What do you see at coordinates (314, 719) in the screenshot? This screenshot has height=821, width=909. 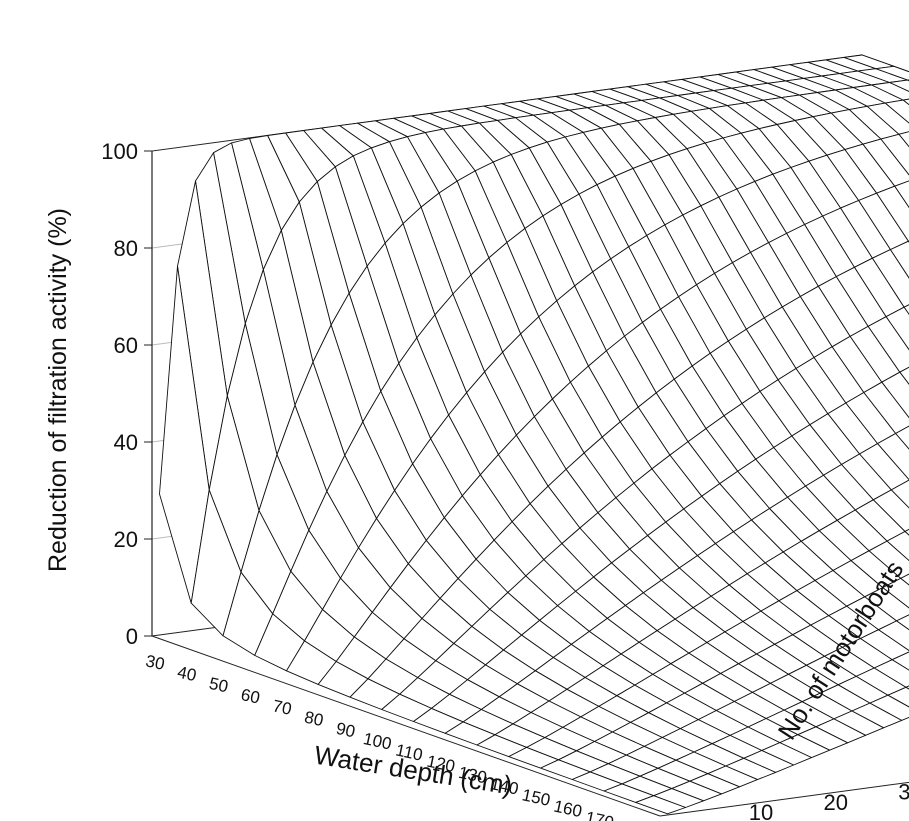 I see `x-tick-label: 80` at bounding box center [314, 719].